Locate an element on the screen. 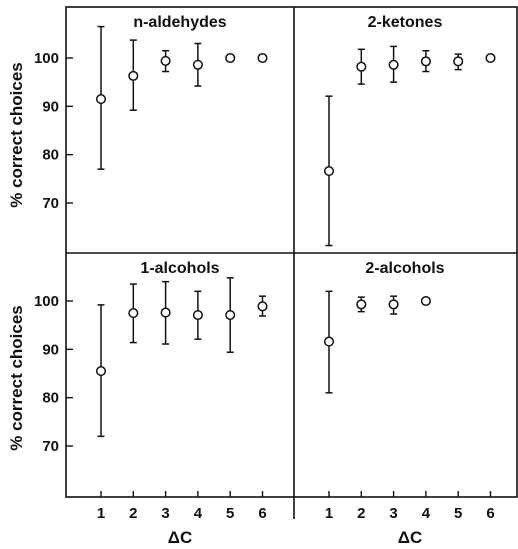 The image size is (518, 549). x-axis-label-right: ΔC is located at coordinates (410, 537).